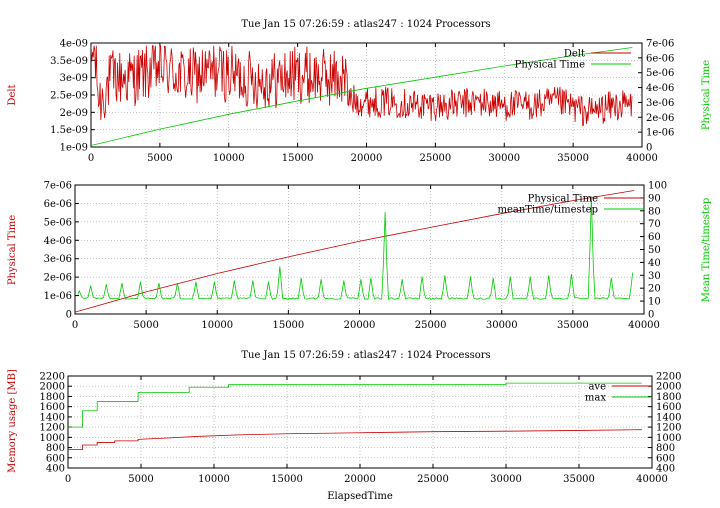  What do you see at coordinates (69, 130) in the screenshot?
I see `y-left-tick-label: 1.5e-09` at bounding box center [69, 130].